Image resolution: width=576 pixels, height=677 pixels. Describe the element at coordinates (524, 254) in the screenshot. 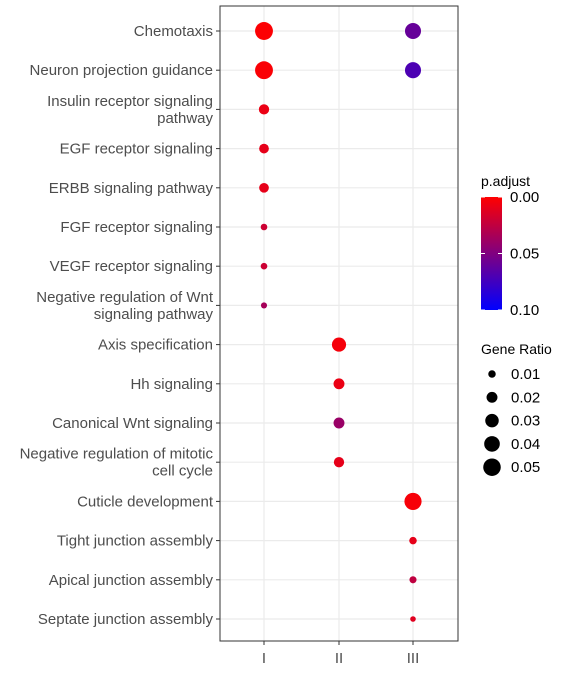

I see `color-legend-label: 0.05` at that location.